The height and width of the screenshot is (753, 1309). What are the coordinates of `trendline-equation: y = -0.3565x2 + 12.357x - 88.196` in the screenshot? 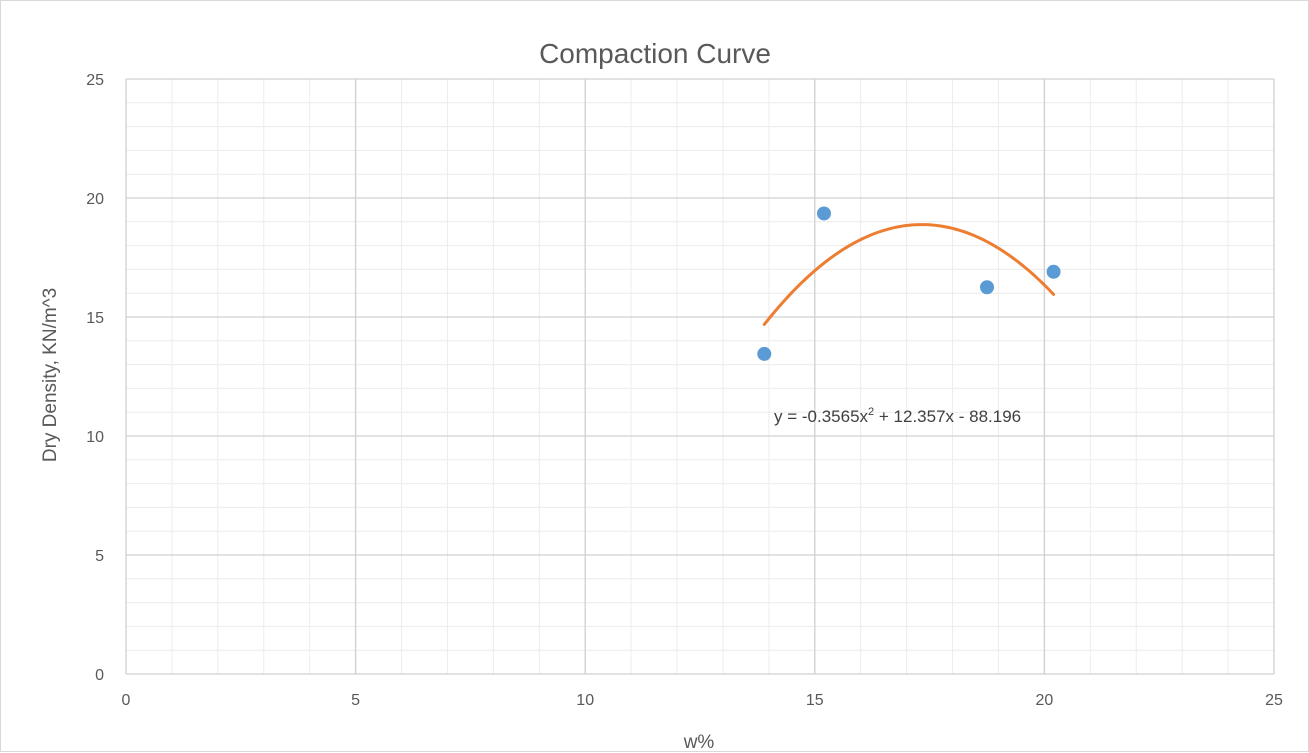 It's located at (897, 416).